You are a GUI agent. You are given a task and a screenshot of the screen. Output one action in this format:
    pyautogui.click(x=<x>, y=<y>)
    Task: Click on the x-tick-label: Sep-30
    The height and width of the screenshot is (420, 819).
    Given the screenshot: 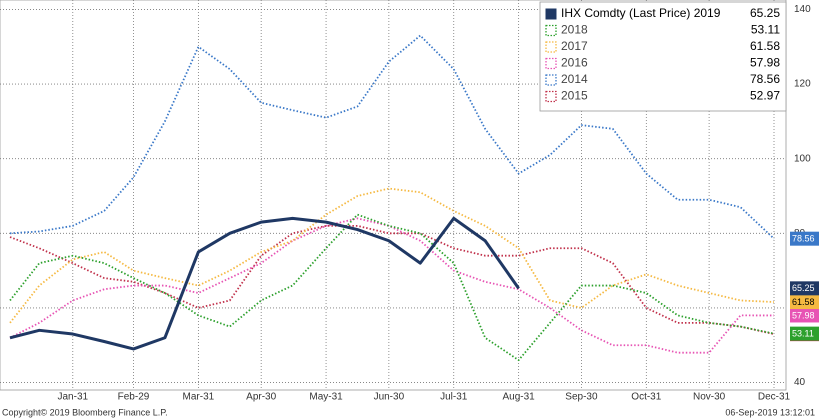 What is the action you would take?
    pyautogui.click(x=581, y=397)
    